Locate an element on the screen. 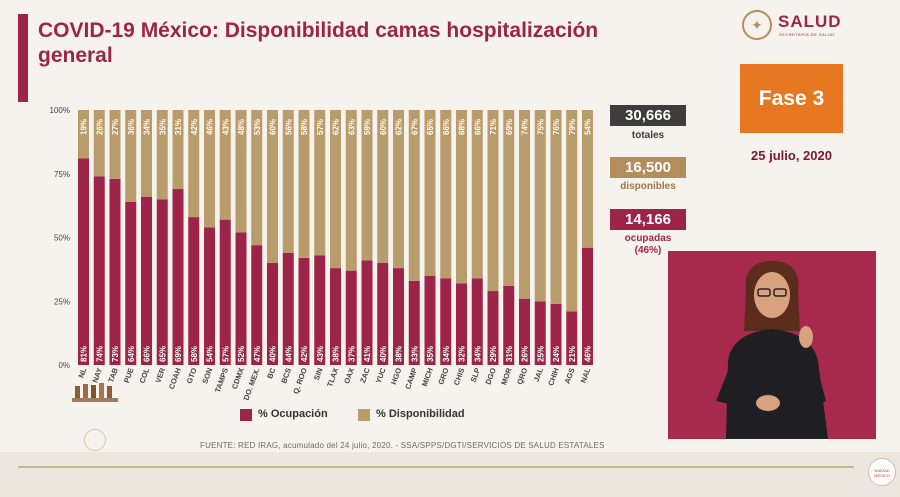 This screenshot has height=497, width=900. legend-label-ocupacion: % Ocupación is located at coordinates (293, 414).